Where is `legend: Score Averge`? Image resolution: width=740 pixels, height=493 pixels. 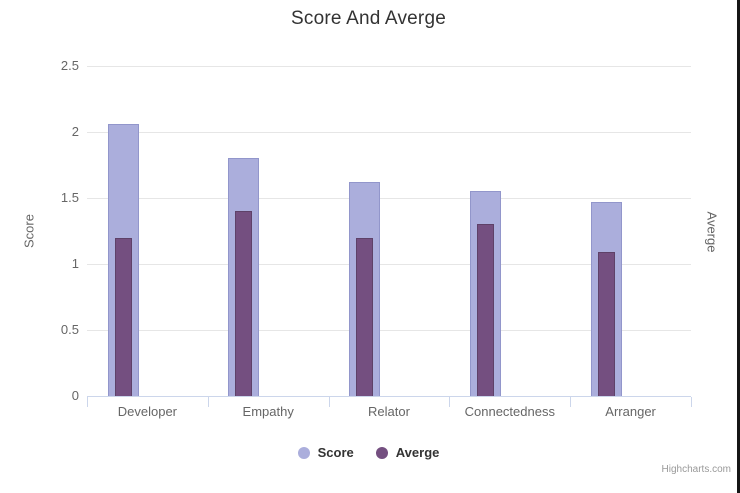 legend: Score Averge is located at coordinates (368, 452).